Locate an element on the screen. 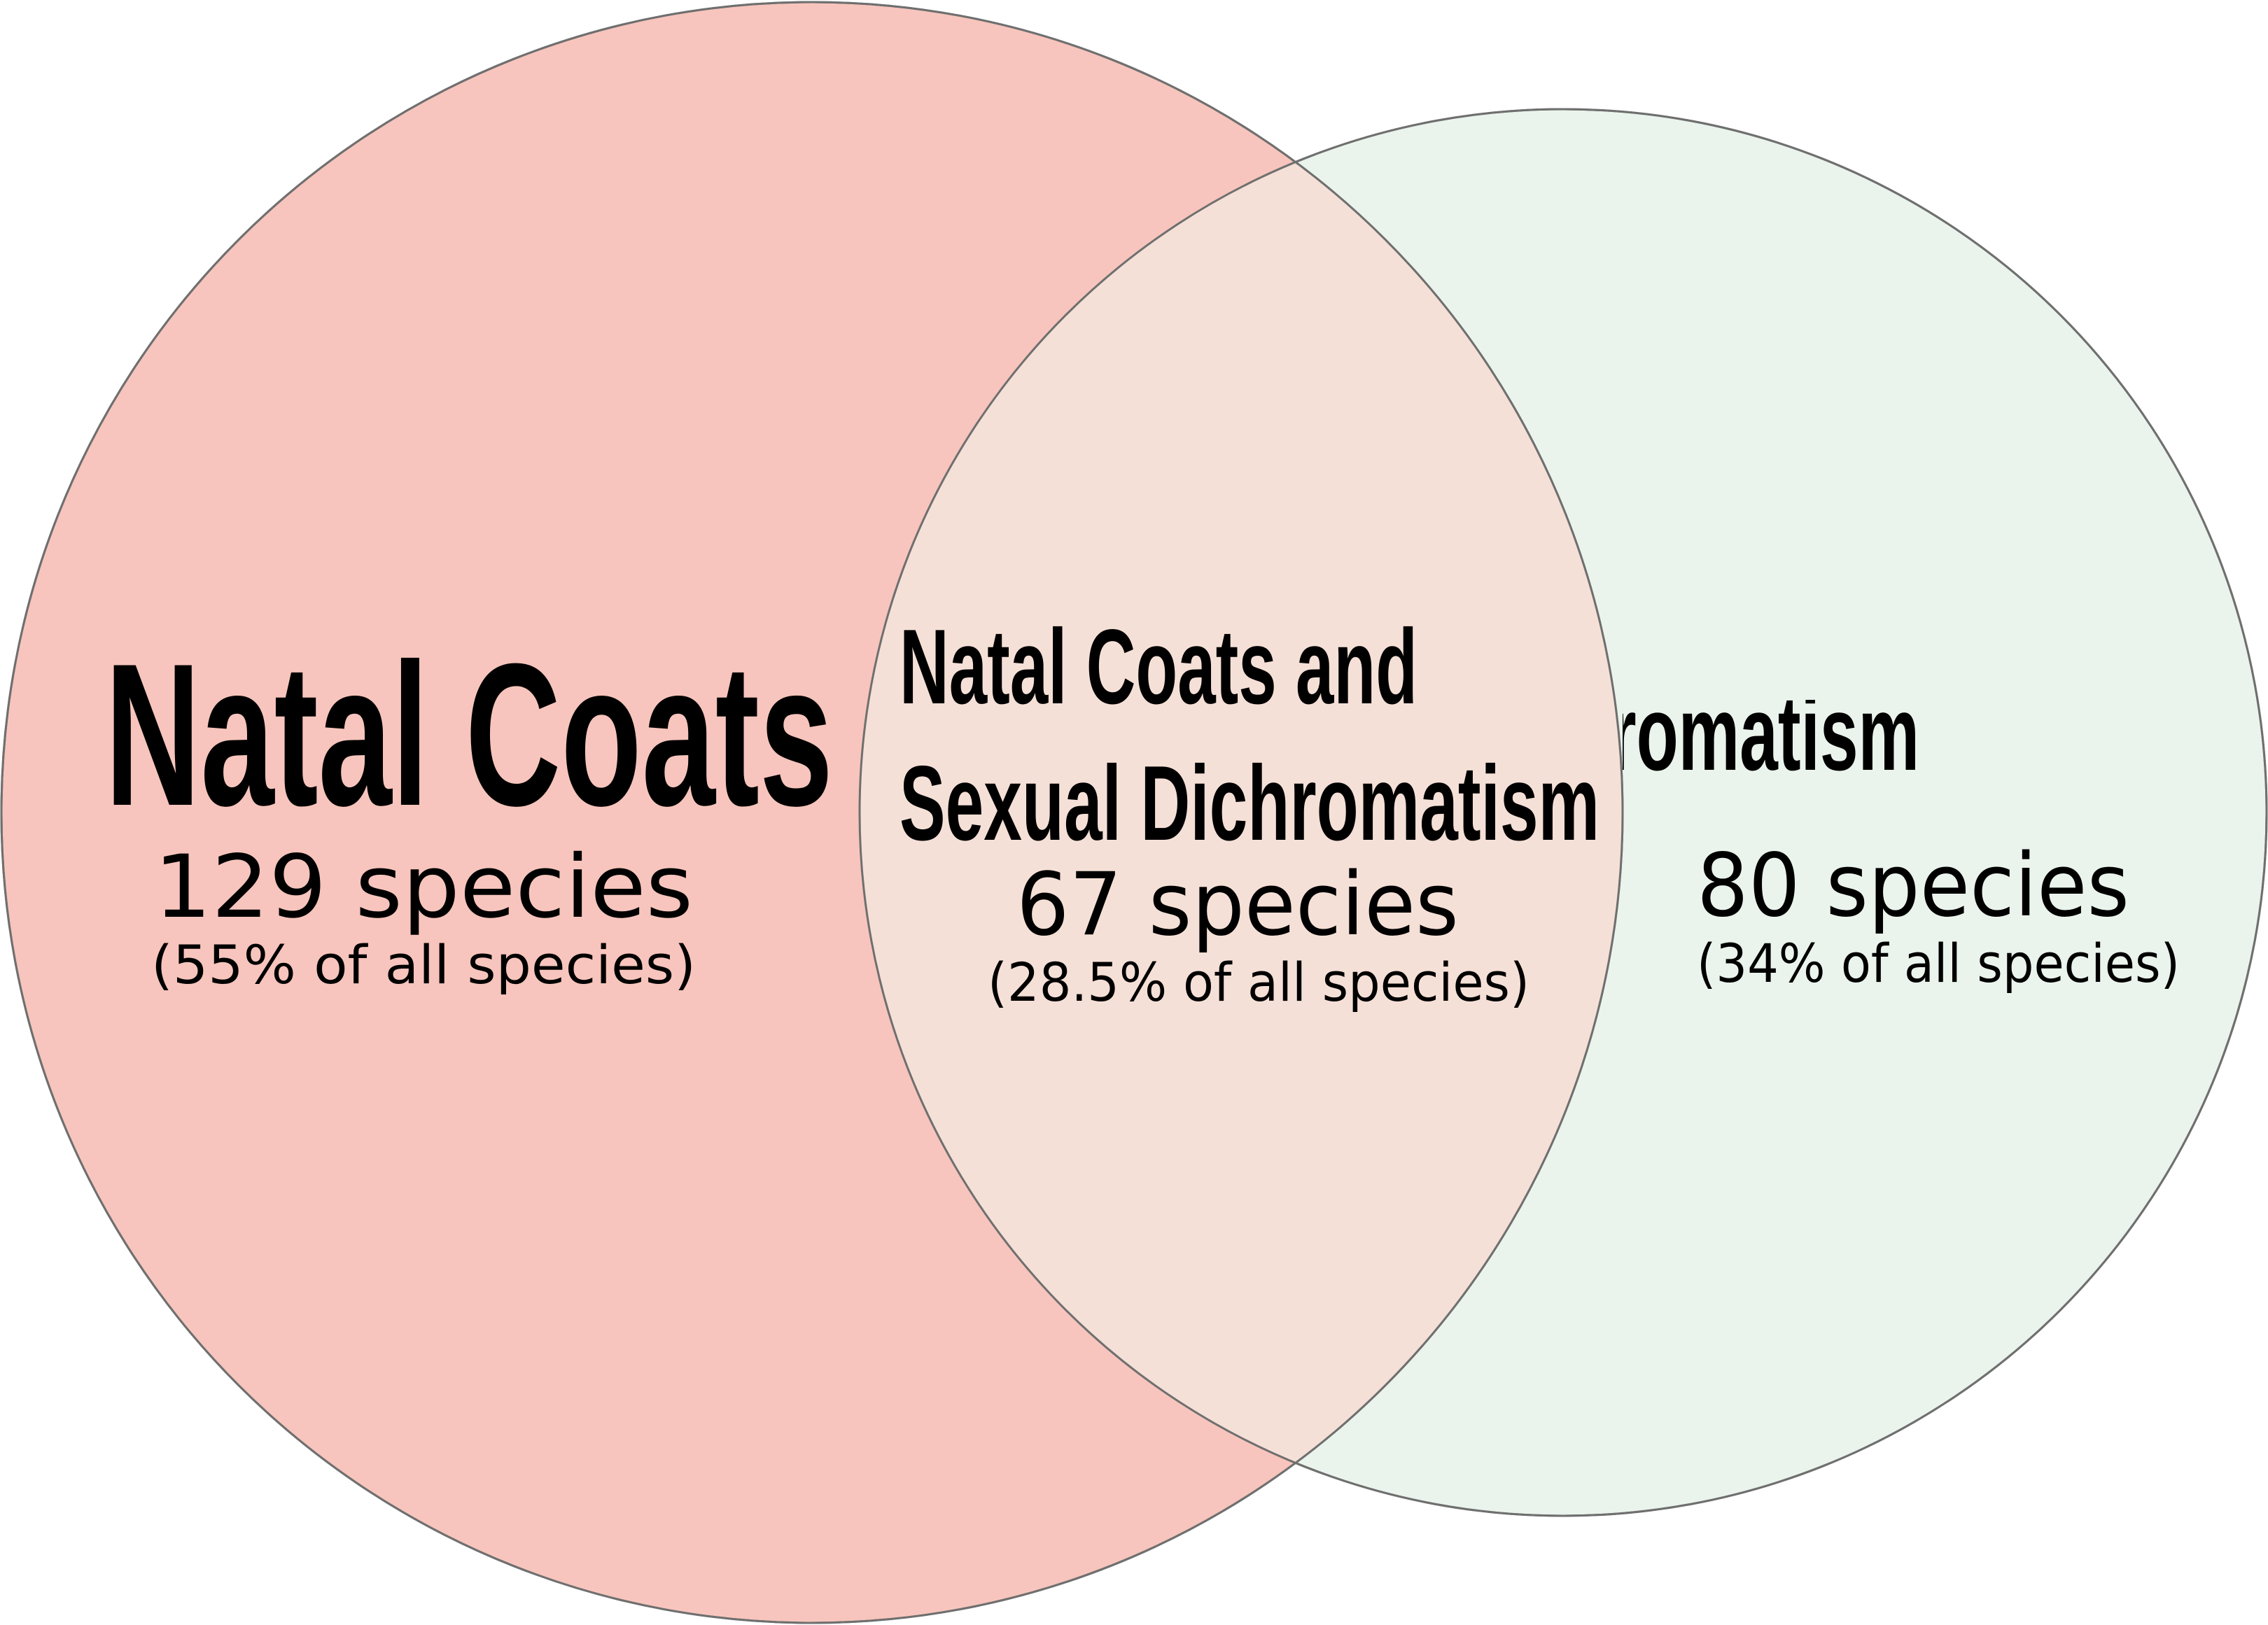  left-set-percent: (55% of all species) is located at coordinates (423, 965).